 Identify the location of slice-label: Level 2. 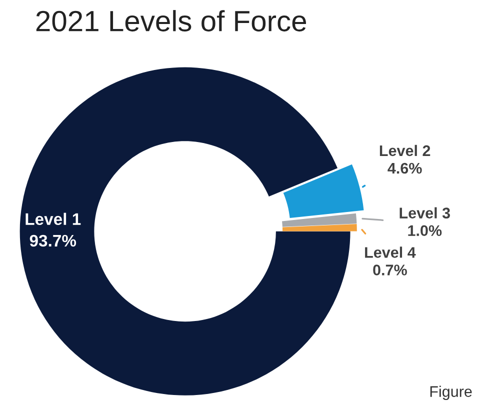
(405, 150).